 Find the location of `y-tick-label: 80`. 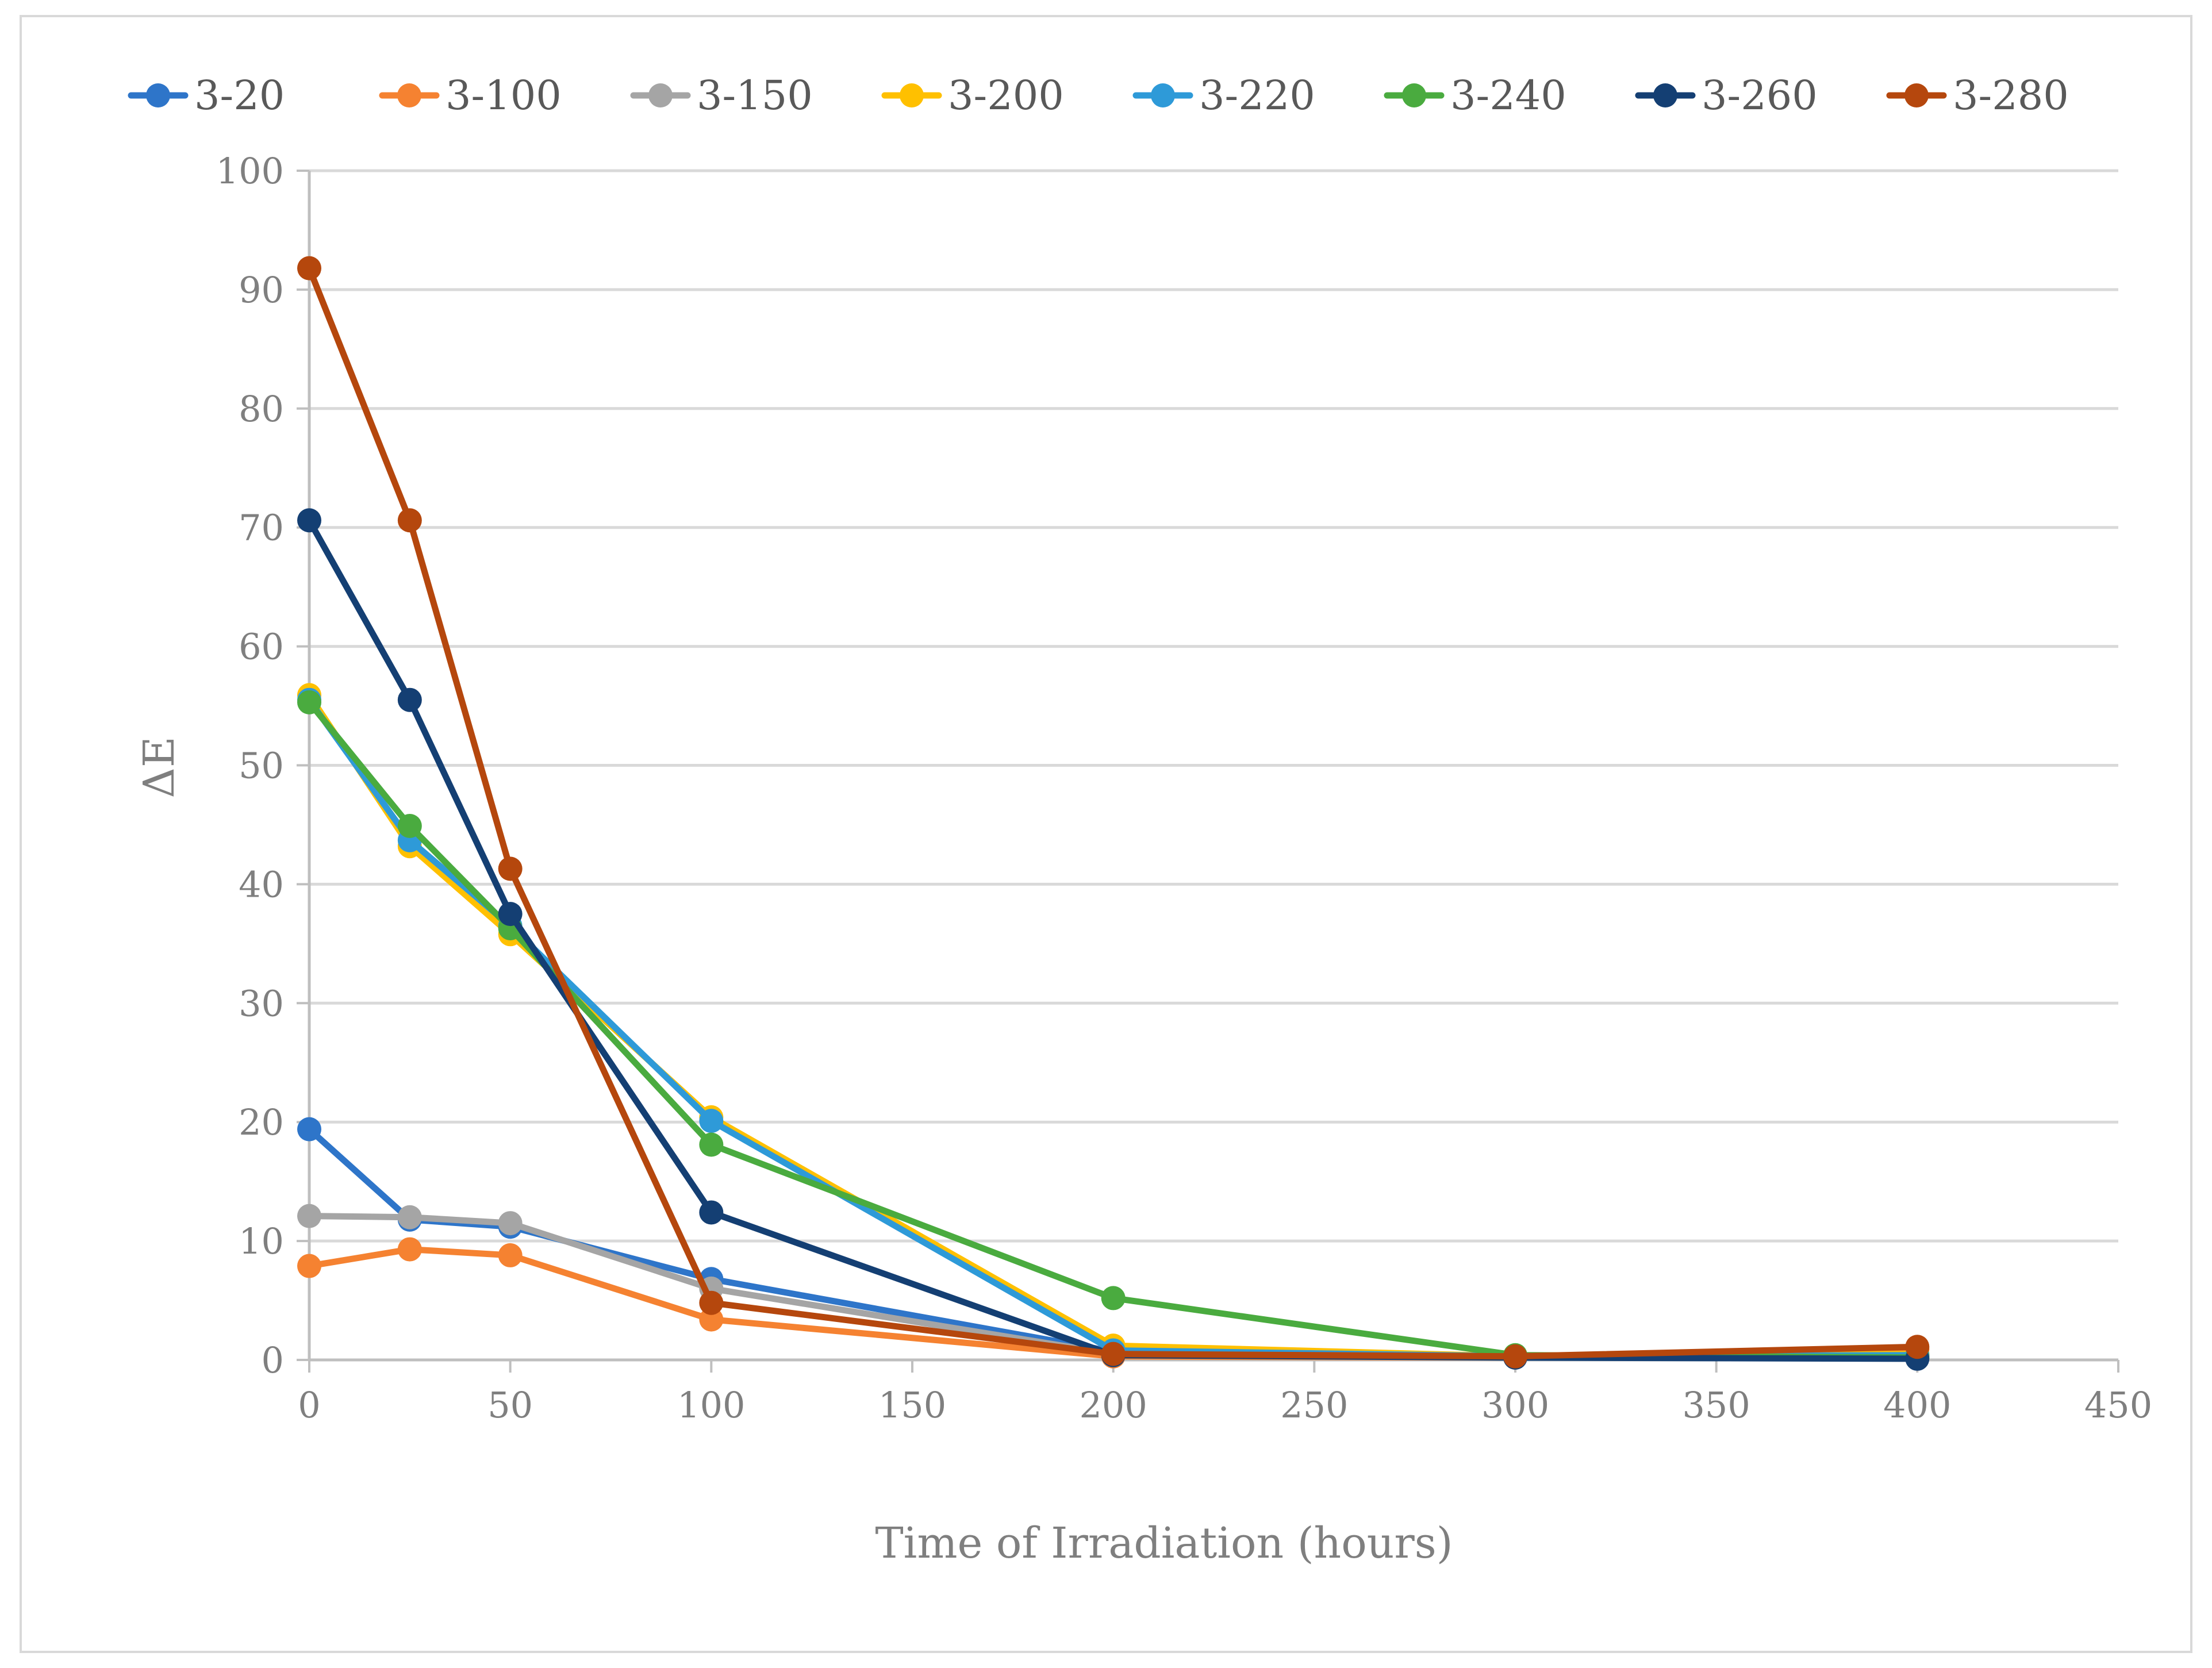

y-tick-label: 80 is located at coordinates (261, 409).